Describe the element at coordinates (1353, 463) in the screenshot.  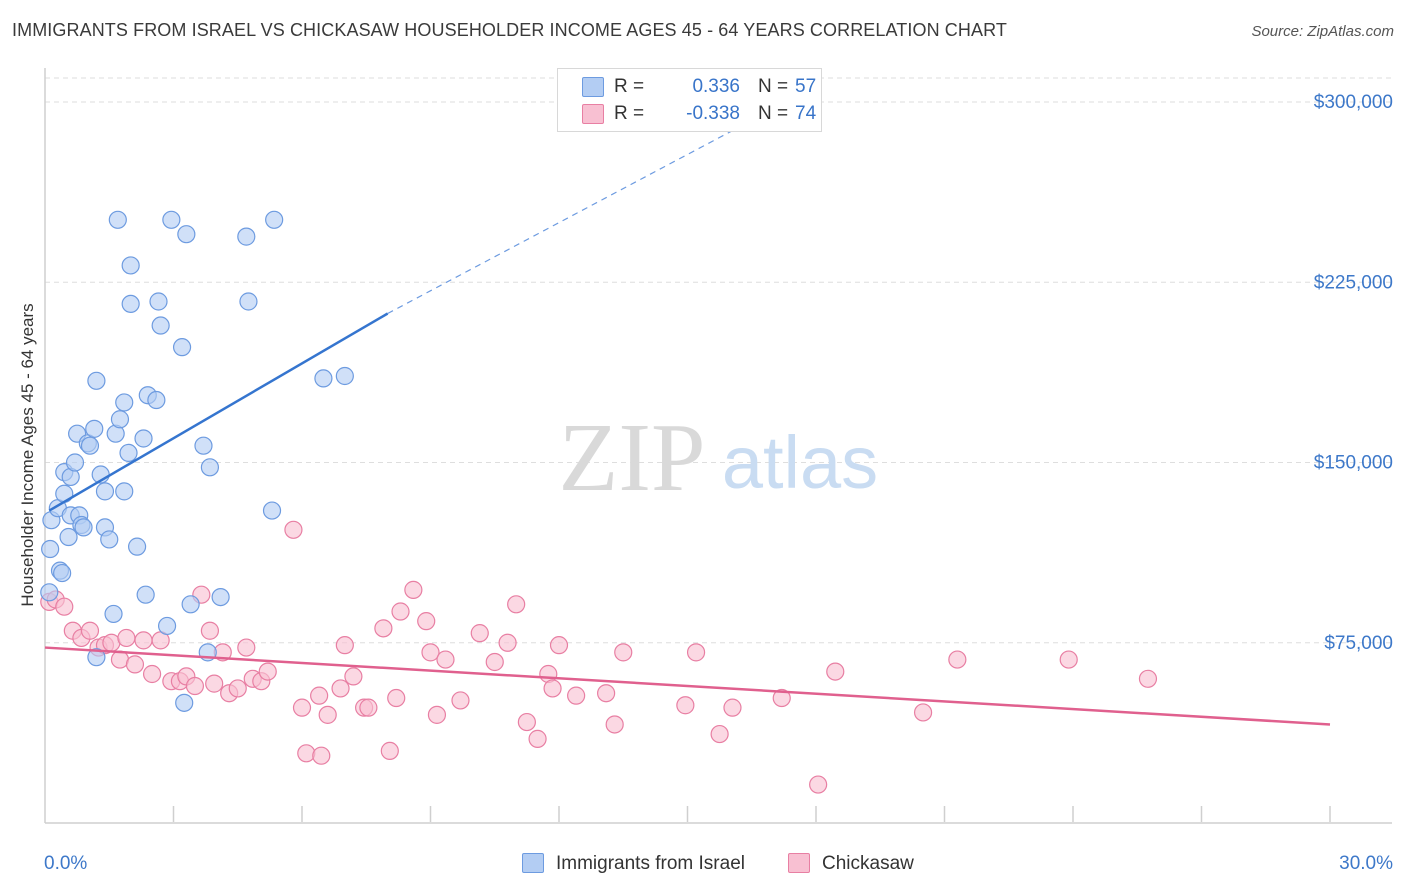
I see `y-tick-label: $150,000` at that location.